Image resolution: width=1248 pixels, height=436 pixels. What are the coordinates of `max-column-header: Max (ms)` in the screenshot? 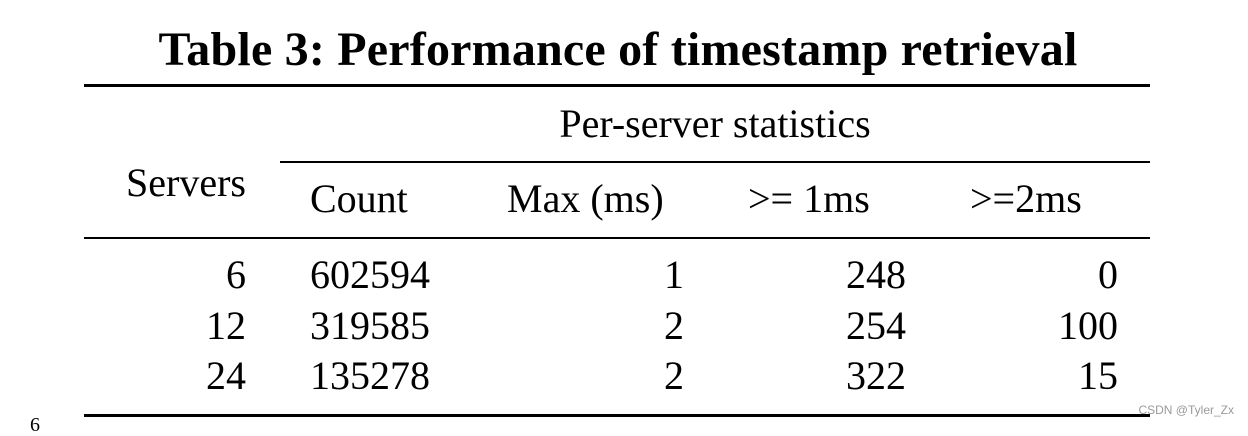 It's located at (585, 198).